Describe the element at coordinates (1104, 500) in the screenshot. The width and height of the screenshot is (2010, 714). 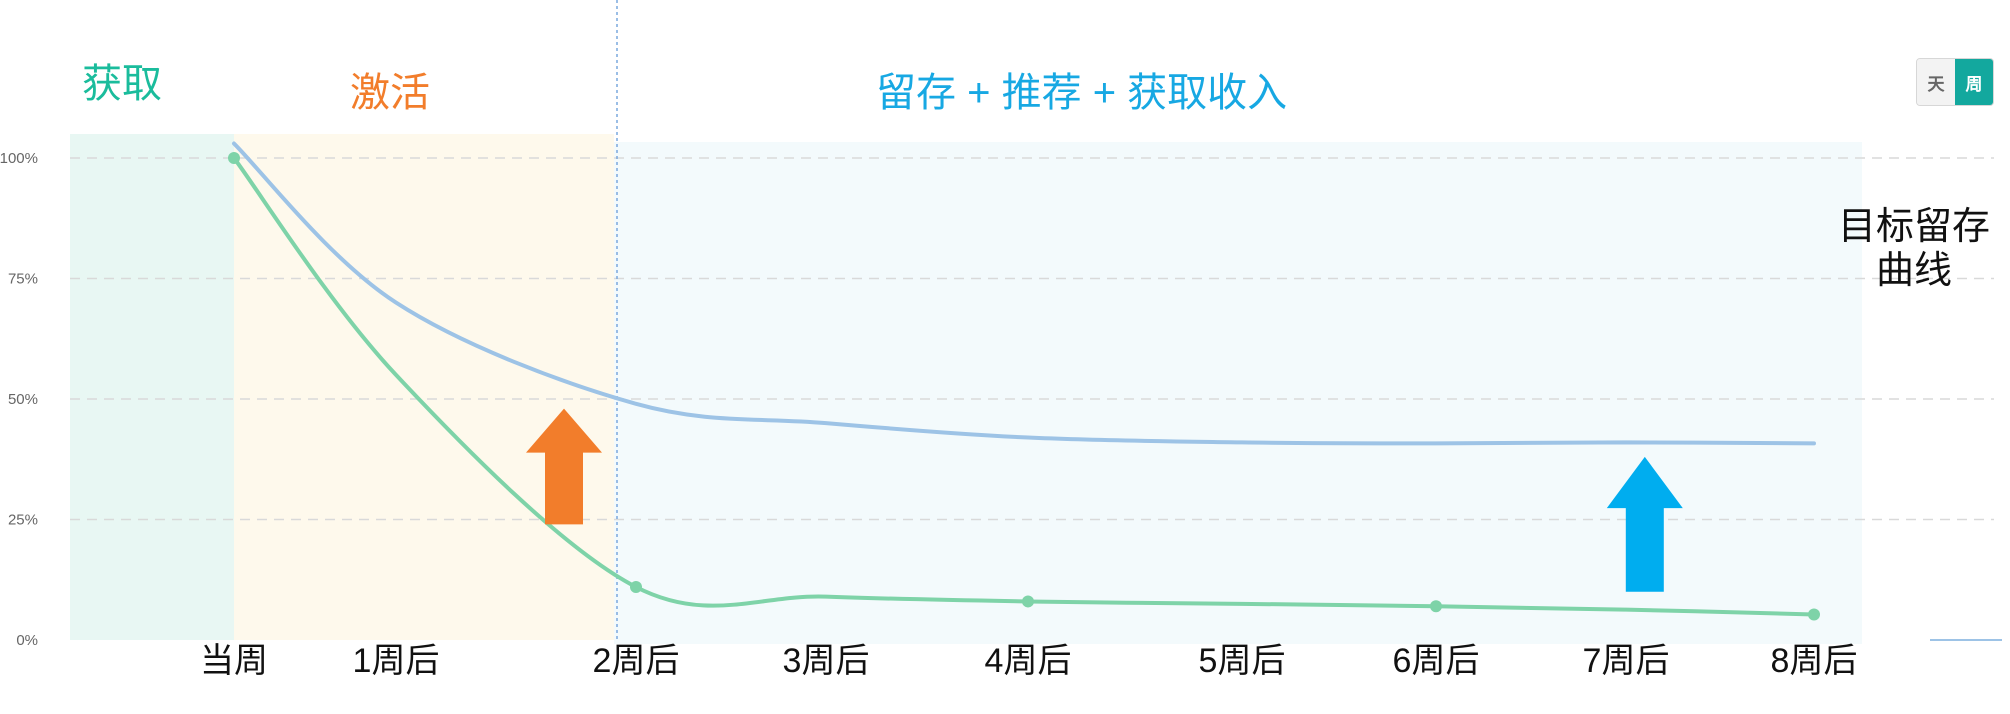
I see `improvement-arrows` at that location.